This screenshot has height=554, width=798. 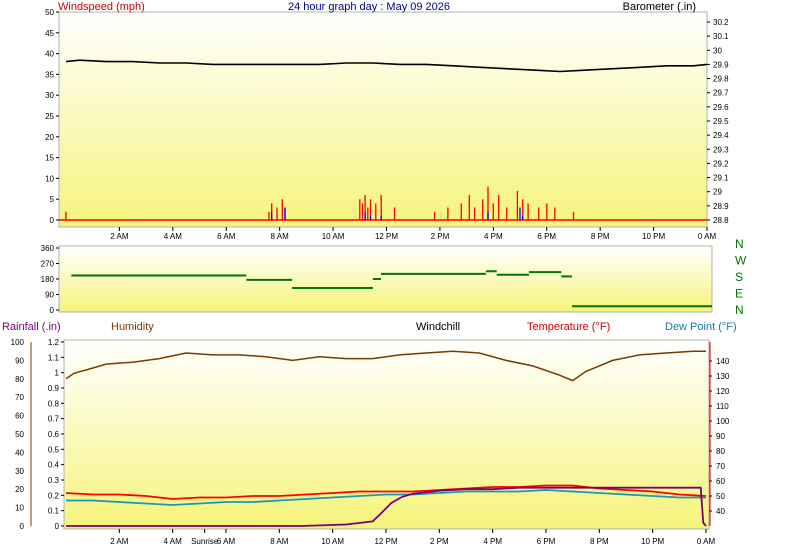 What do you see at coordinates (19, 416) in the screenshot?
I see `y-tick-label-humidity: 60` at bounding box center [19, 416].